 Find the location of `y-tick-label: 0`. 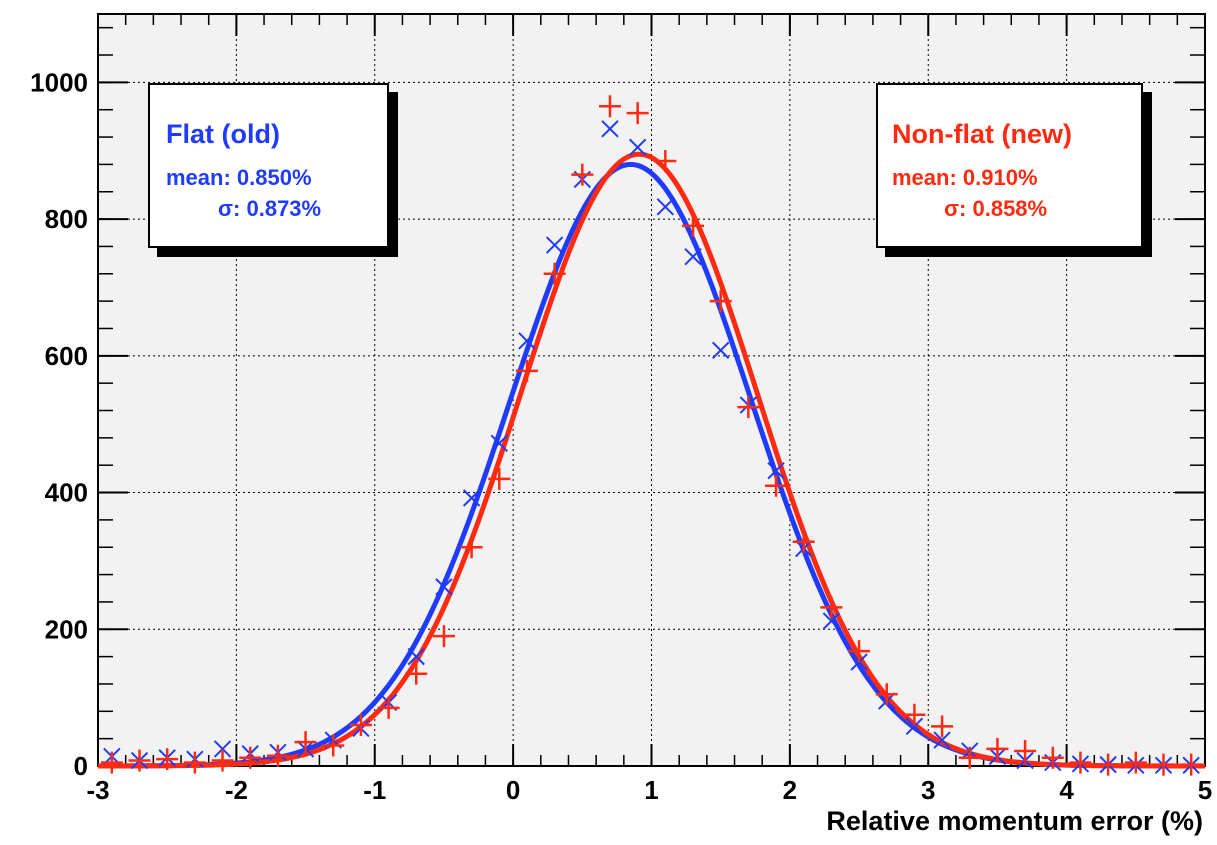

y-tick-label: 0 is located at coordinates (81, 766).